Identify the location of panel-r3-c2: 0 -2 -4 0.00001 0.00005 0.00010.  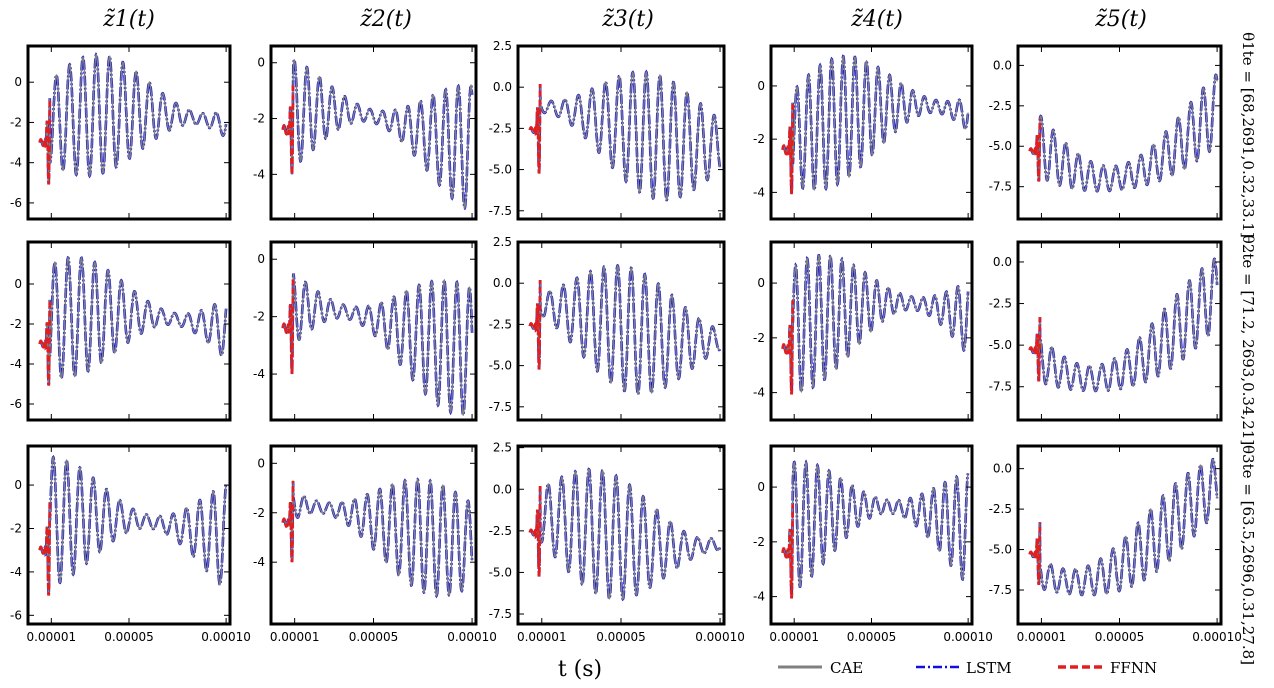
(375, 544).